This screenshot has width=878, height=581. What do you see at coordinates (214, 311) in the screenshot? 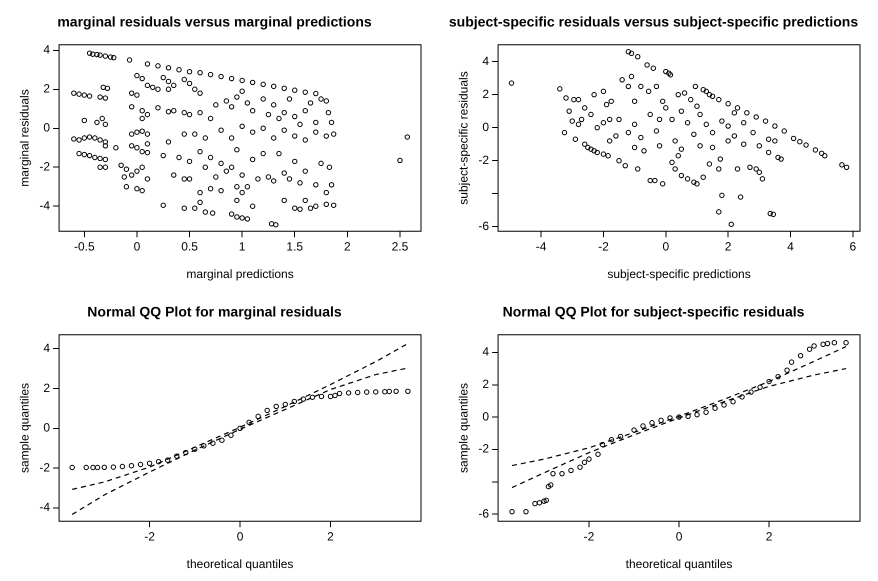
I see `chart-title: Normal QQ Plot for marginal residuals` at bounding box center [214, 311].